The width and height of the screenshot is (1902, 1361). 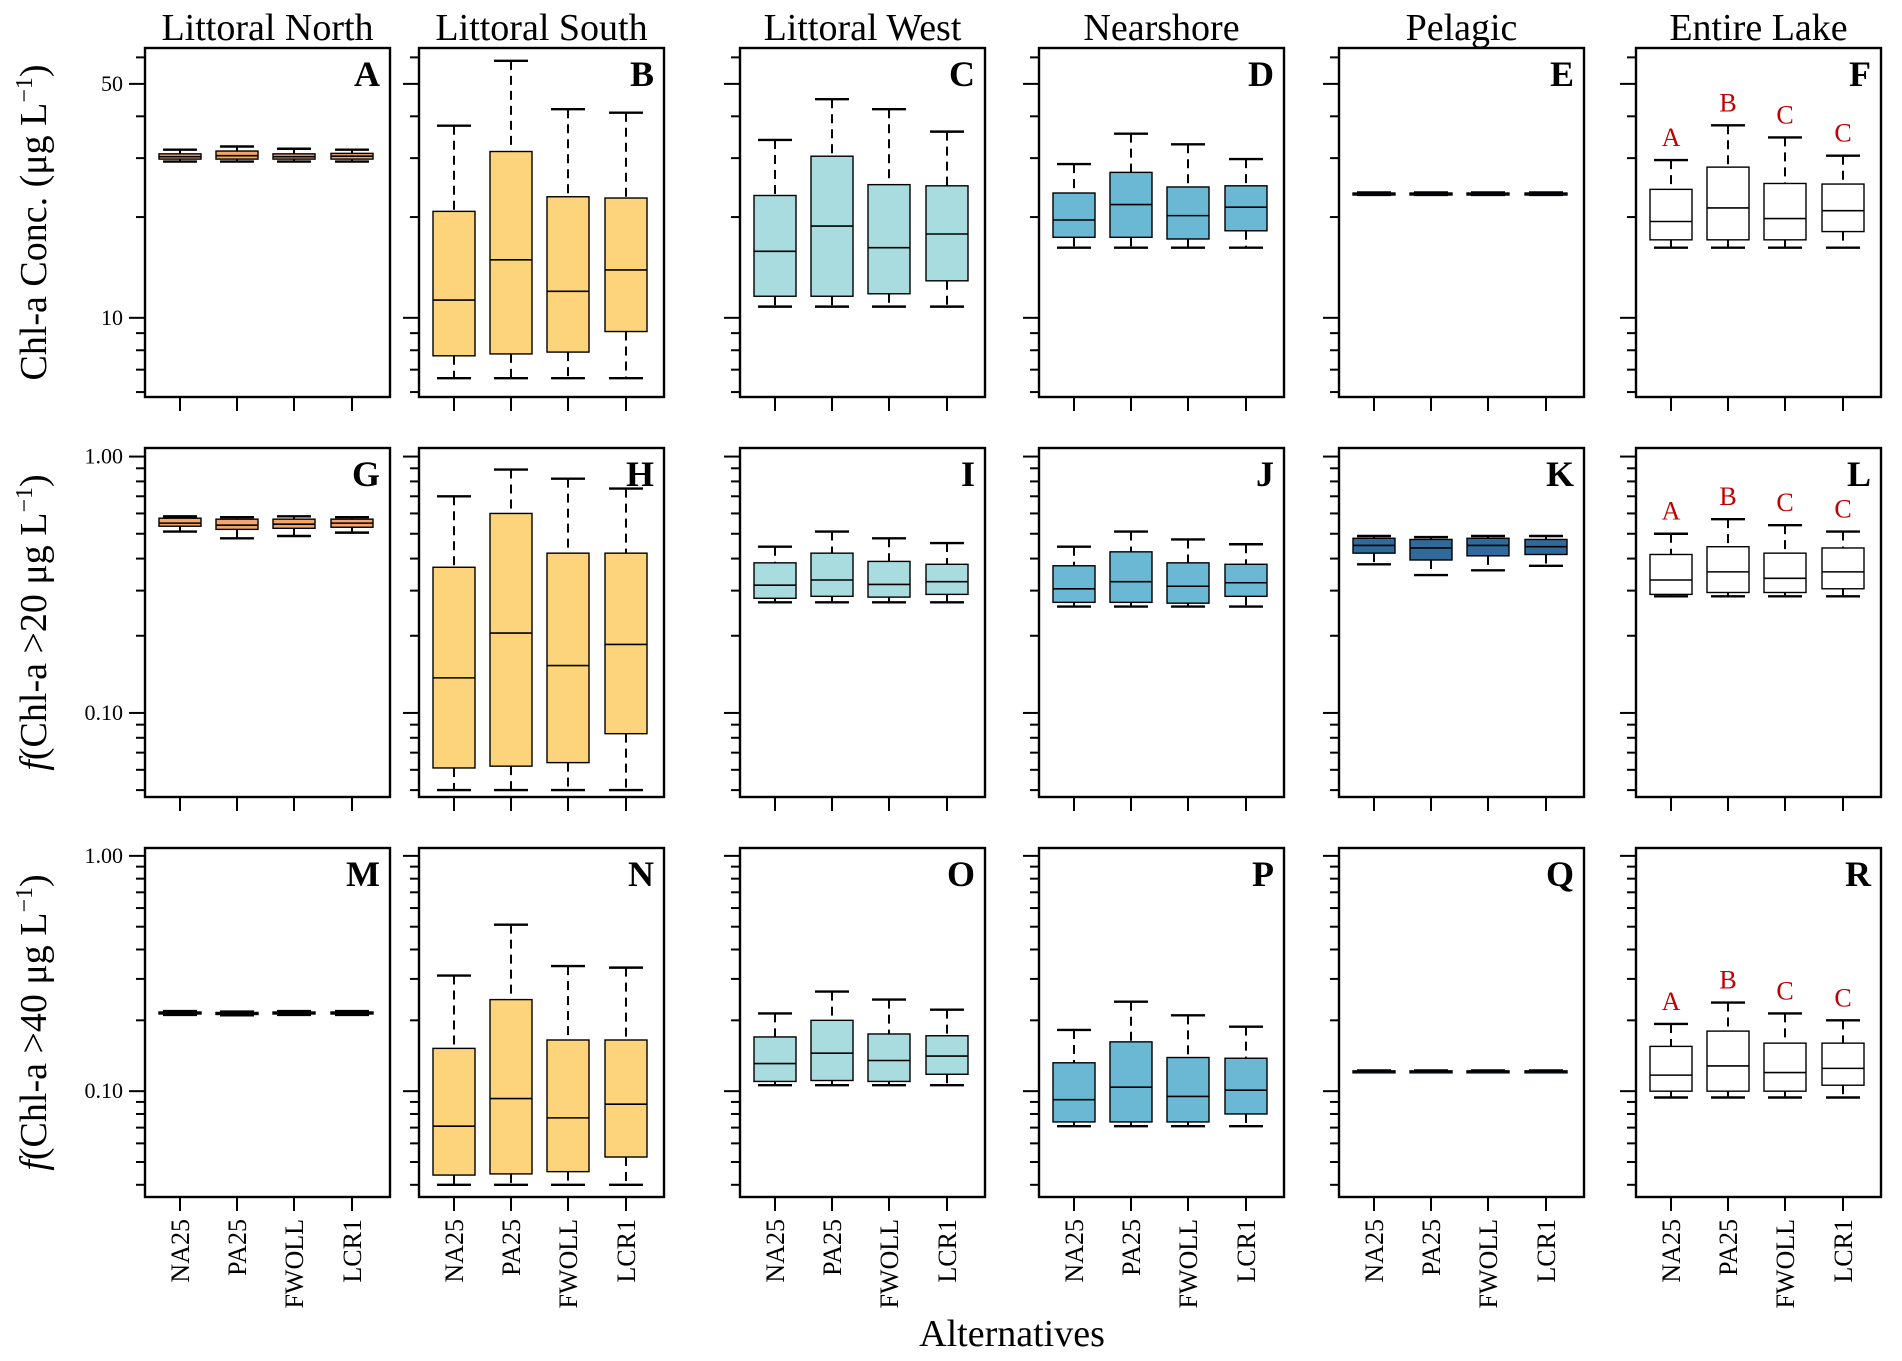 What do you see at coordinates (104, 712) in the screenshot?
I see `y-tick-label: 0.10` at bounding box center [104, 712].